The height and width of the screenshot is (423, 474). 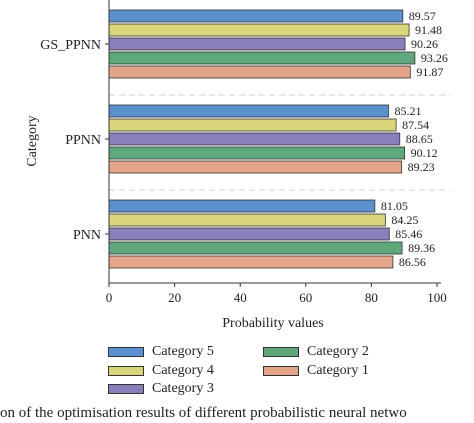 I want to click on data-label: 91.48, so click(x=428, y=30).